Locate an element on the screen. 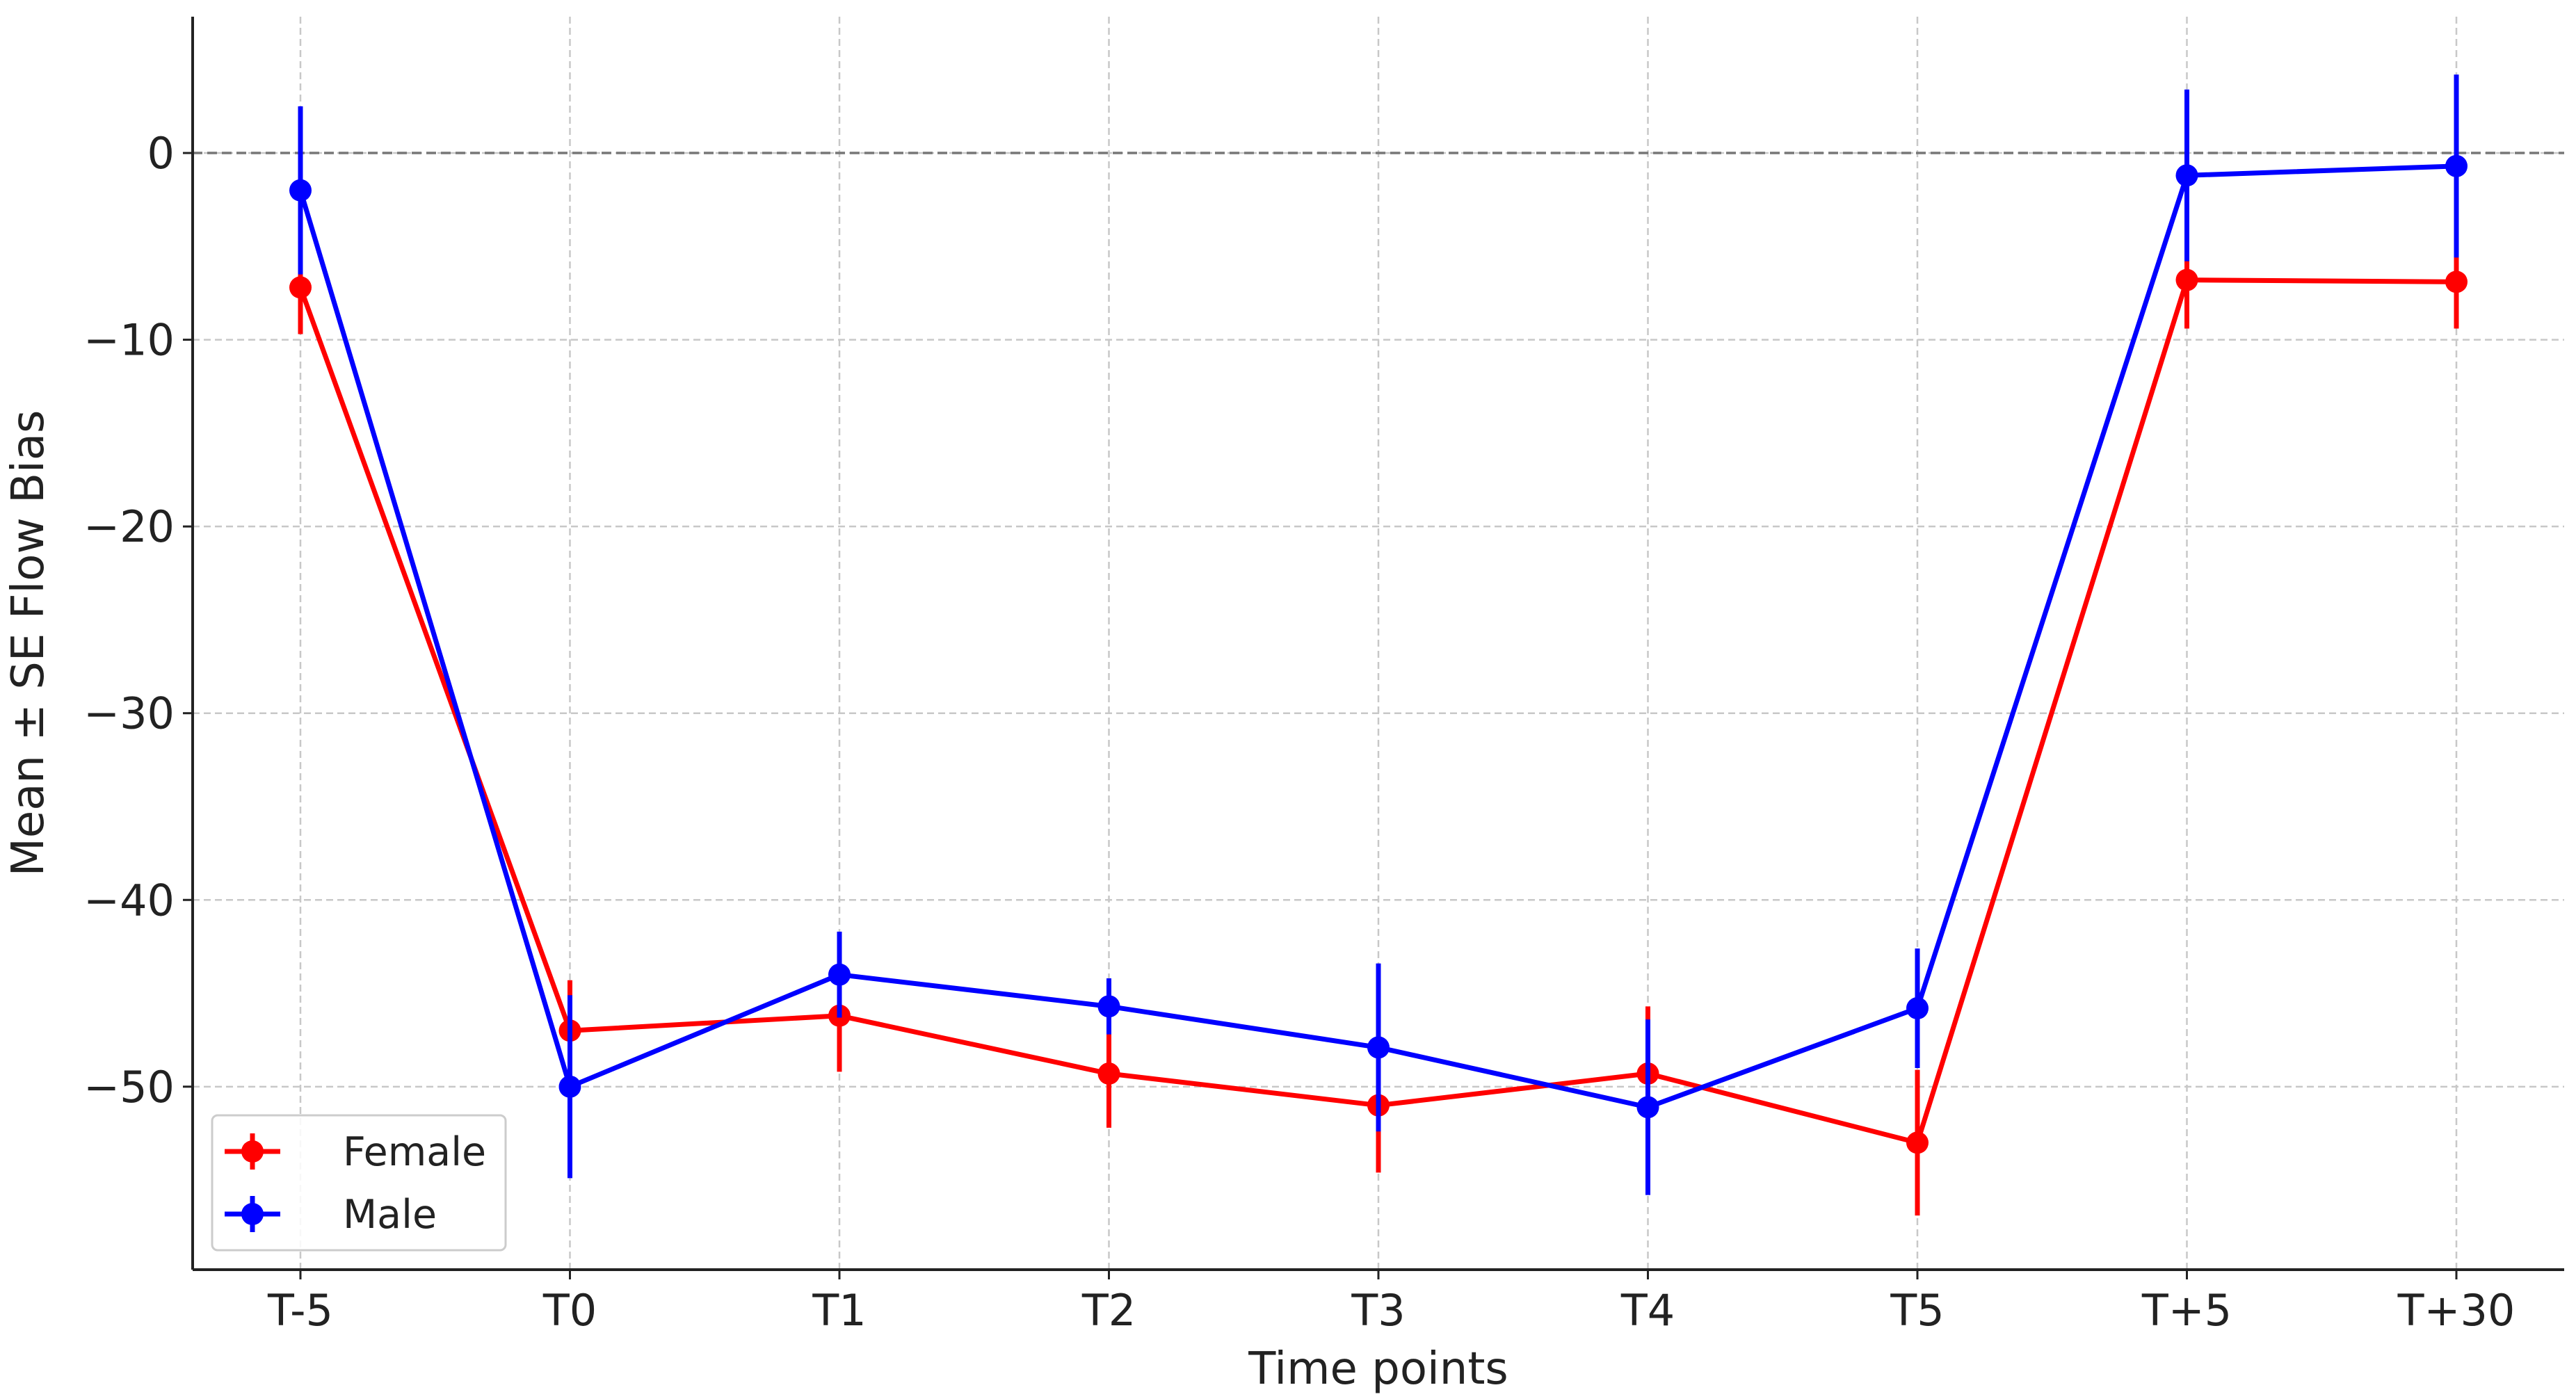 The height and width of the screenshot is (1399, 2576). x-tick-label: T5 is located at coordinates (1917, 1310).